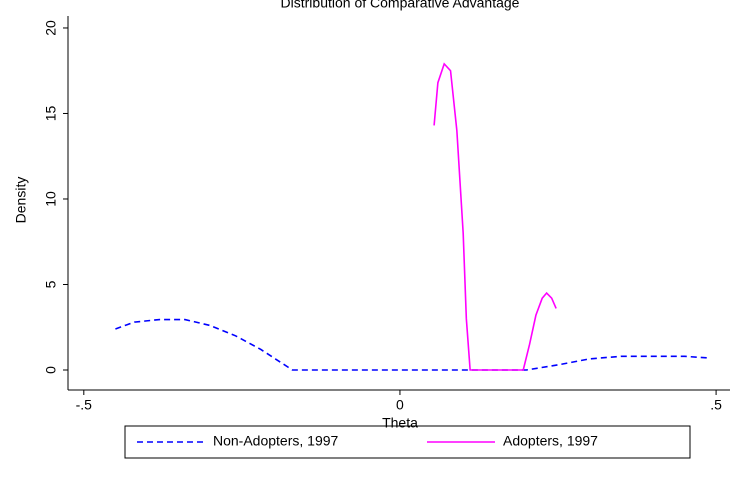  What do you see at coordinates (21, 200) in the screenshot?
I see `y-axis-label: Density` at bounding box center [21, 200].